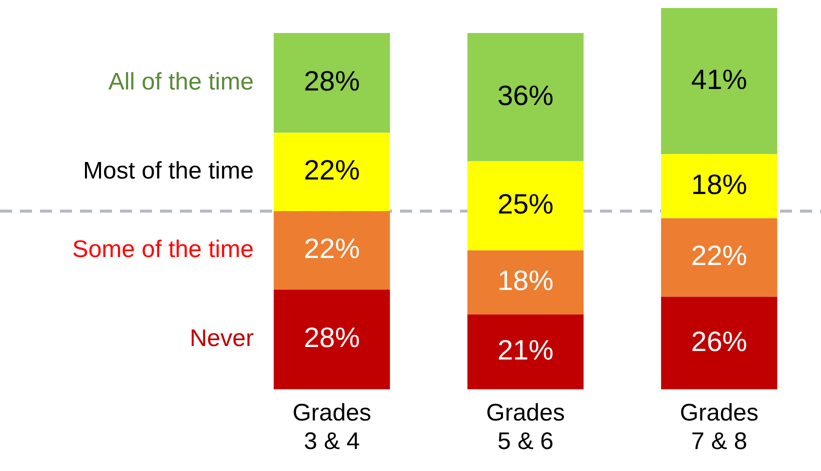 This screenshot has width=821, height=471. I want to click on x-tick-label: Grades 3 & 4, so click(332, 427).